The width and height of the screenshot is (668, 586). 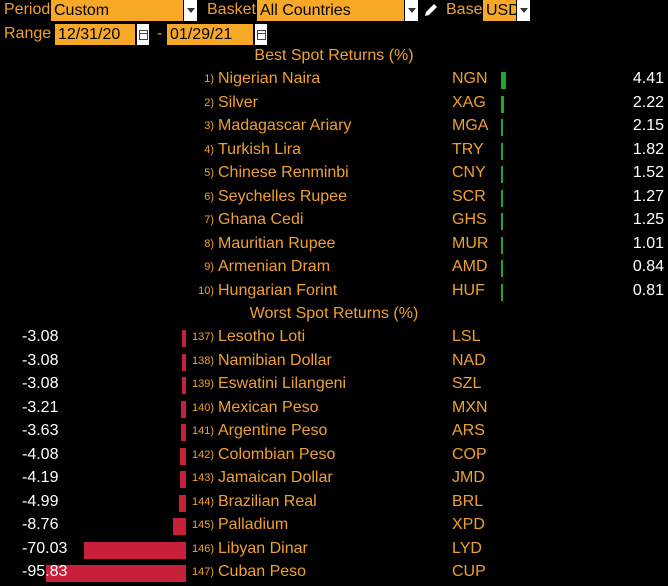 What do you see at coordinates (334, 480) in the screenshot?
I see `list-item: -4.19 143) Jamaican Dollar JMD` at bounding box center [334, 480].